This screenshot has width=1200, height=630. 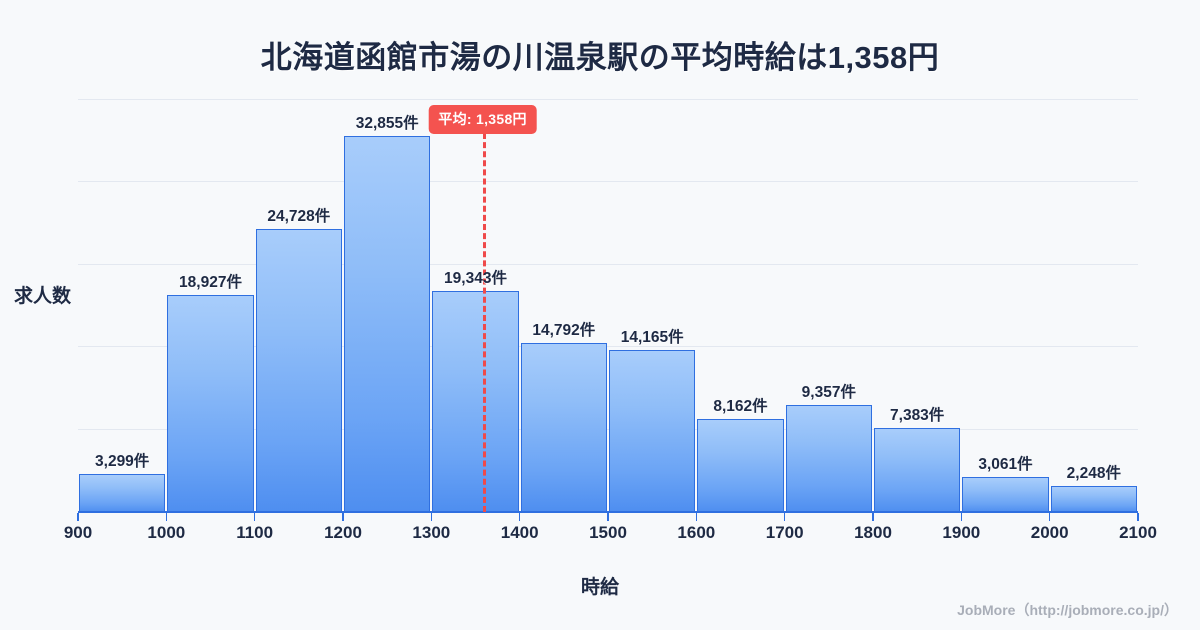 I want to click on bar-value-label: 14,792件, so click(x=564, y=330).